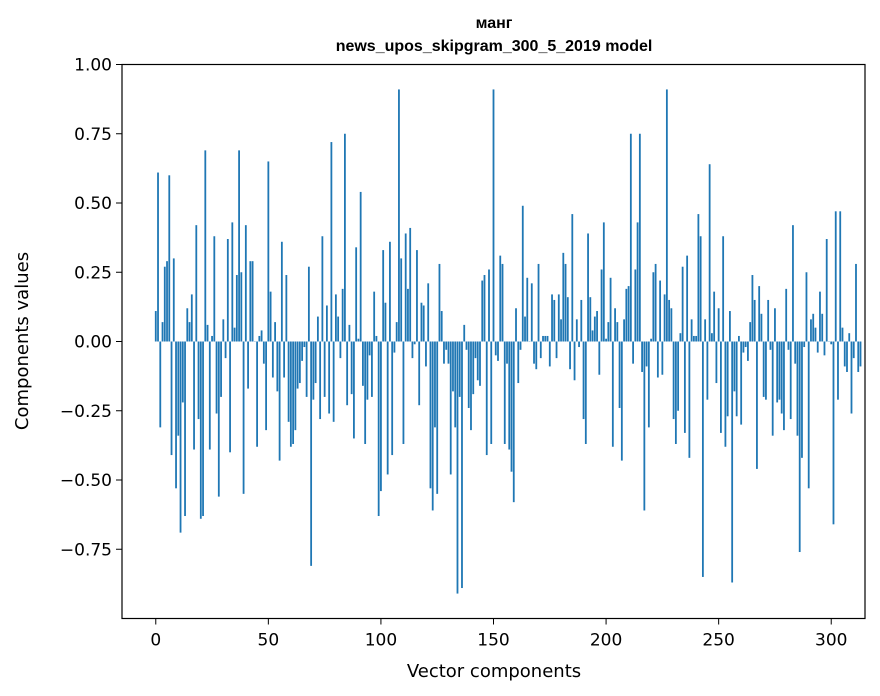 The image size is (880, 696). Describe the element at coordinates (93, 204) in the screenshot. I see `y-tick-label: 0.50` at that location.